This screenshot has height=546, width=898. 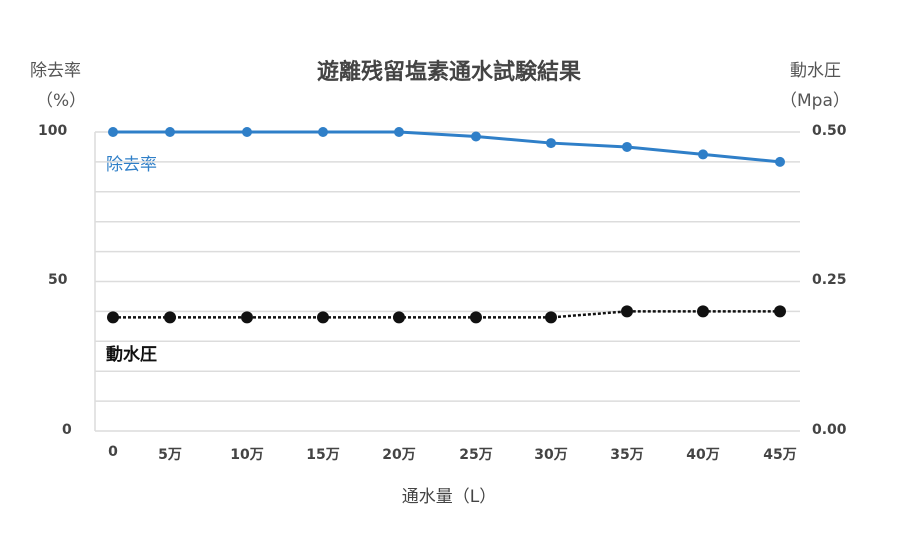 What do you see at coordinates (55, 71) in the screenshot?
I see `left-axis-label: 除去率` at bounding box center [55, 71].